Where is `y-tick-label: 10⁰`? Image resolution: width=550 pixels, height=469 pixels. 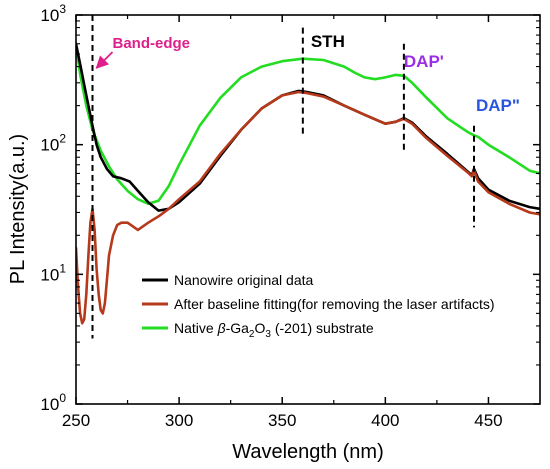
y-tick-label: 10⁰ is located at coordinates (53, 402).